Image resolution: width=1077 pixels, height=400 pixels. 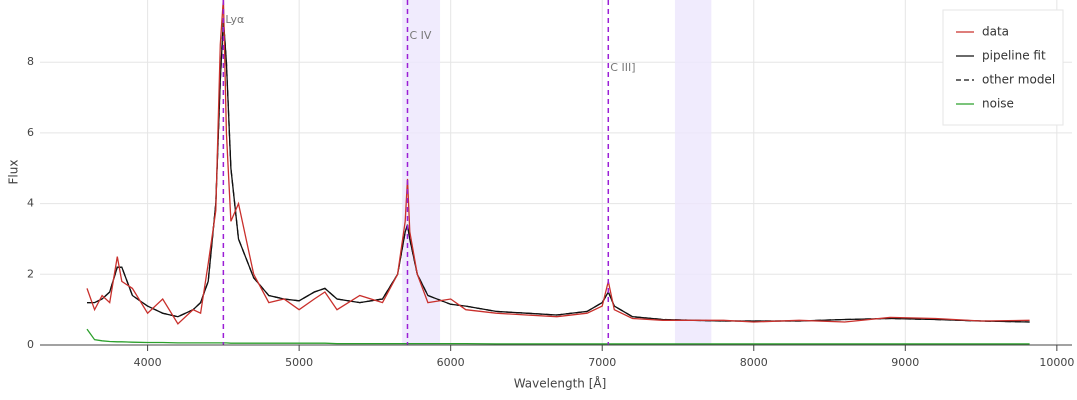 What do you see at coordinates (14, 172) in the screenshot?
I see `y-axis-label: Flux` at bounding box center [14, 172].